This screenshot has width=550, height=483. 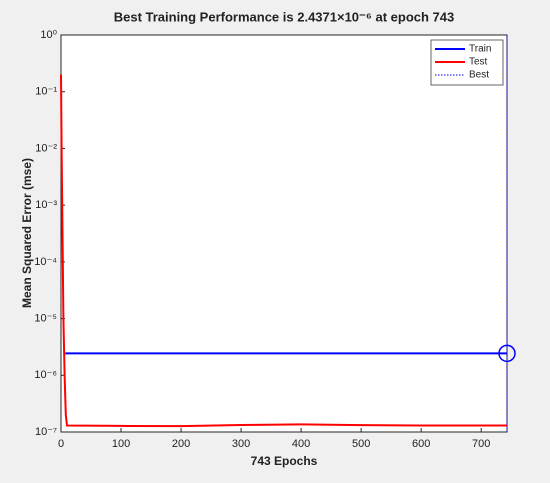 I want to click on x-tick-label: 400, so click(x=301, y=444).